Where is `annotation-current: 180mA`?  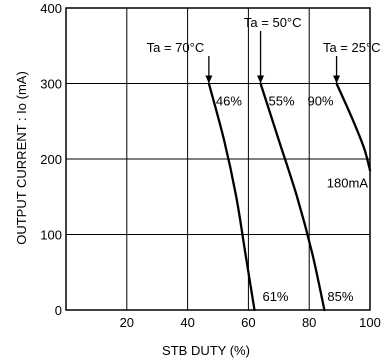
annotation-current: 180mA is located at coordinates (348, 182).